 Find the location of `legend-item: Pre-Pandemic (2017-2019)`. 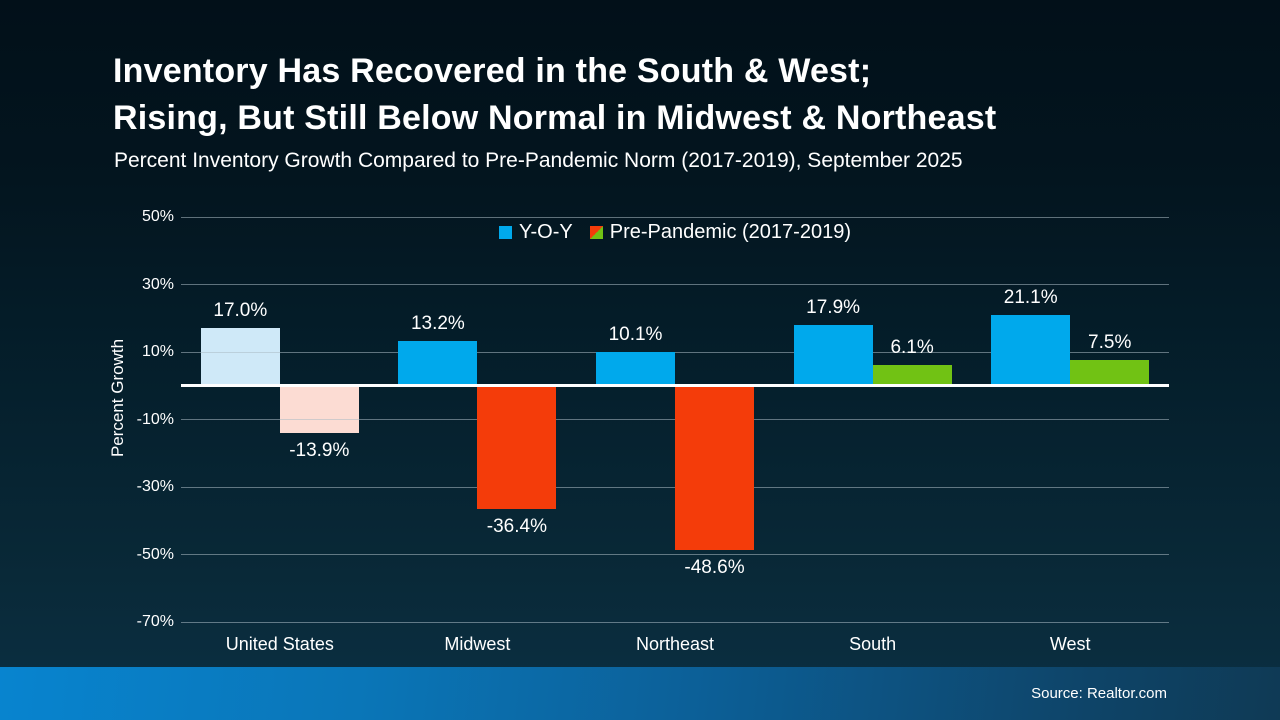

legend-item: Pre-Pandemic (2017-2019) is located at coordinates (720, 232).